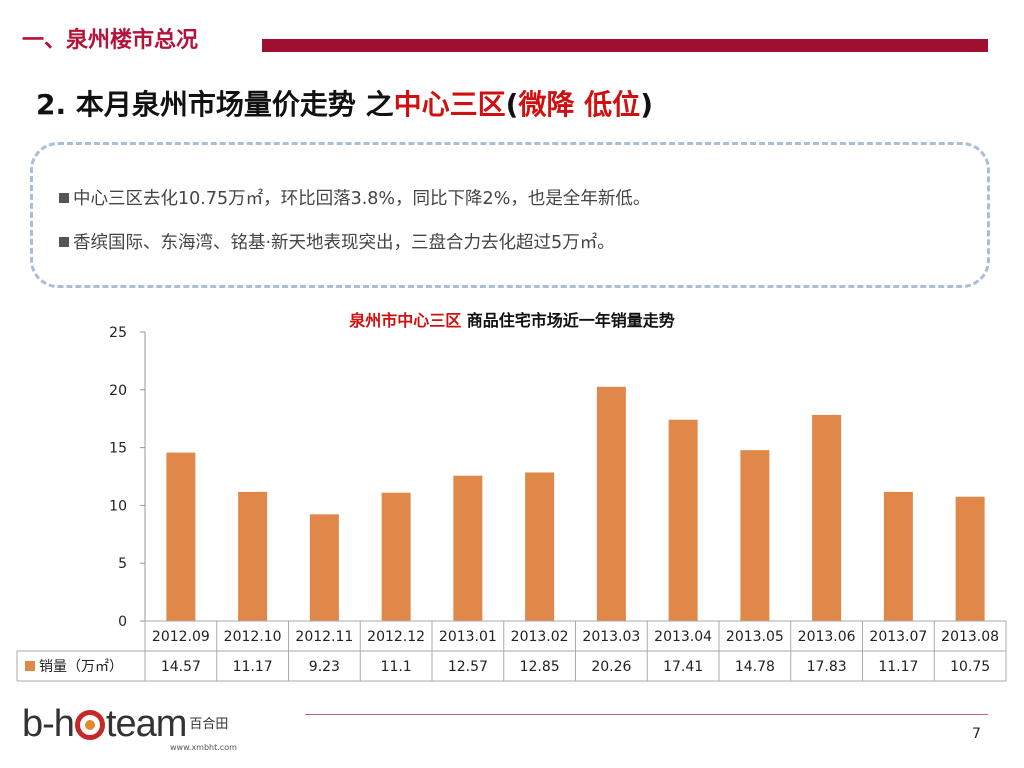 This screenshot has height=768, width=1024. I want to click on logo-text-right: team, so click(146, 724).